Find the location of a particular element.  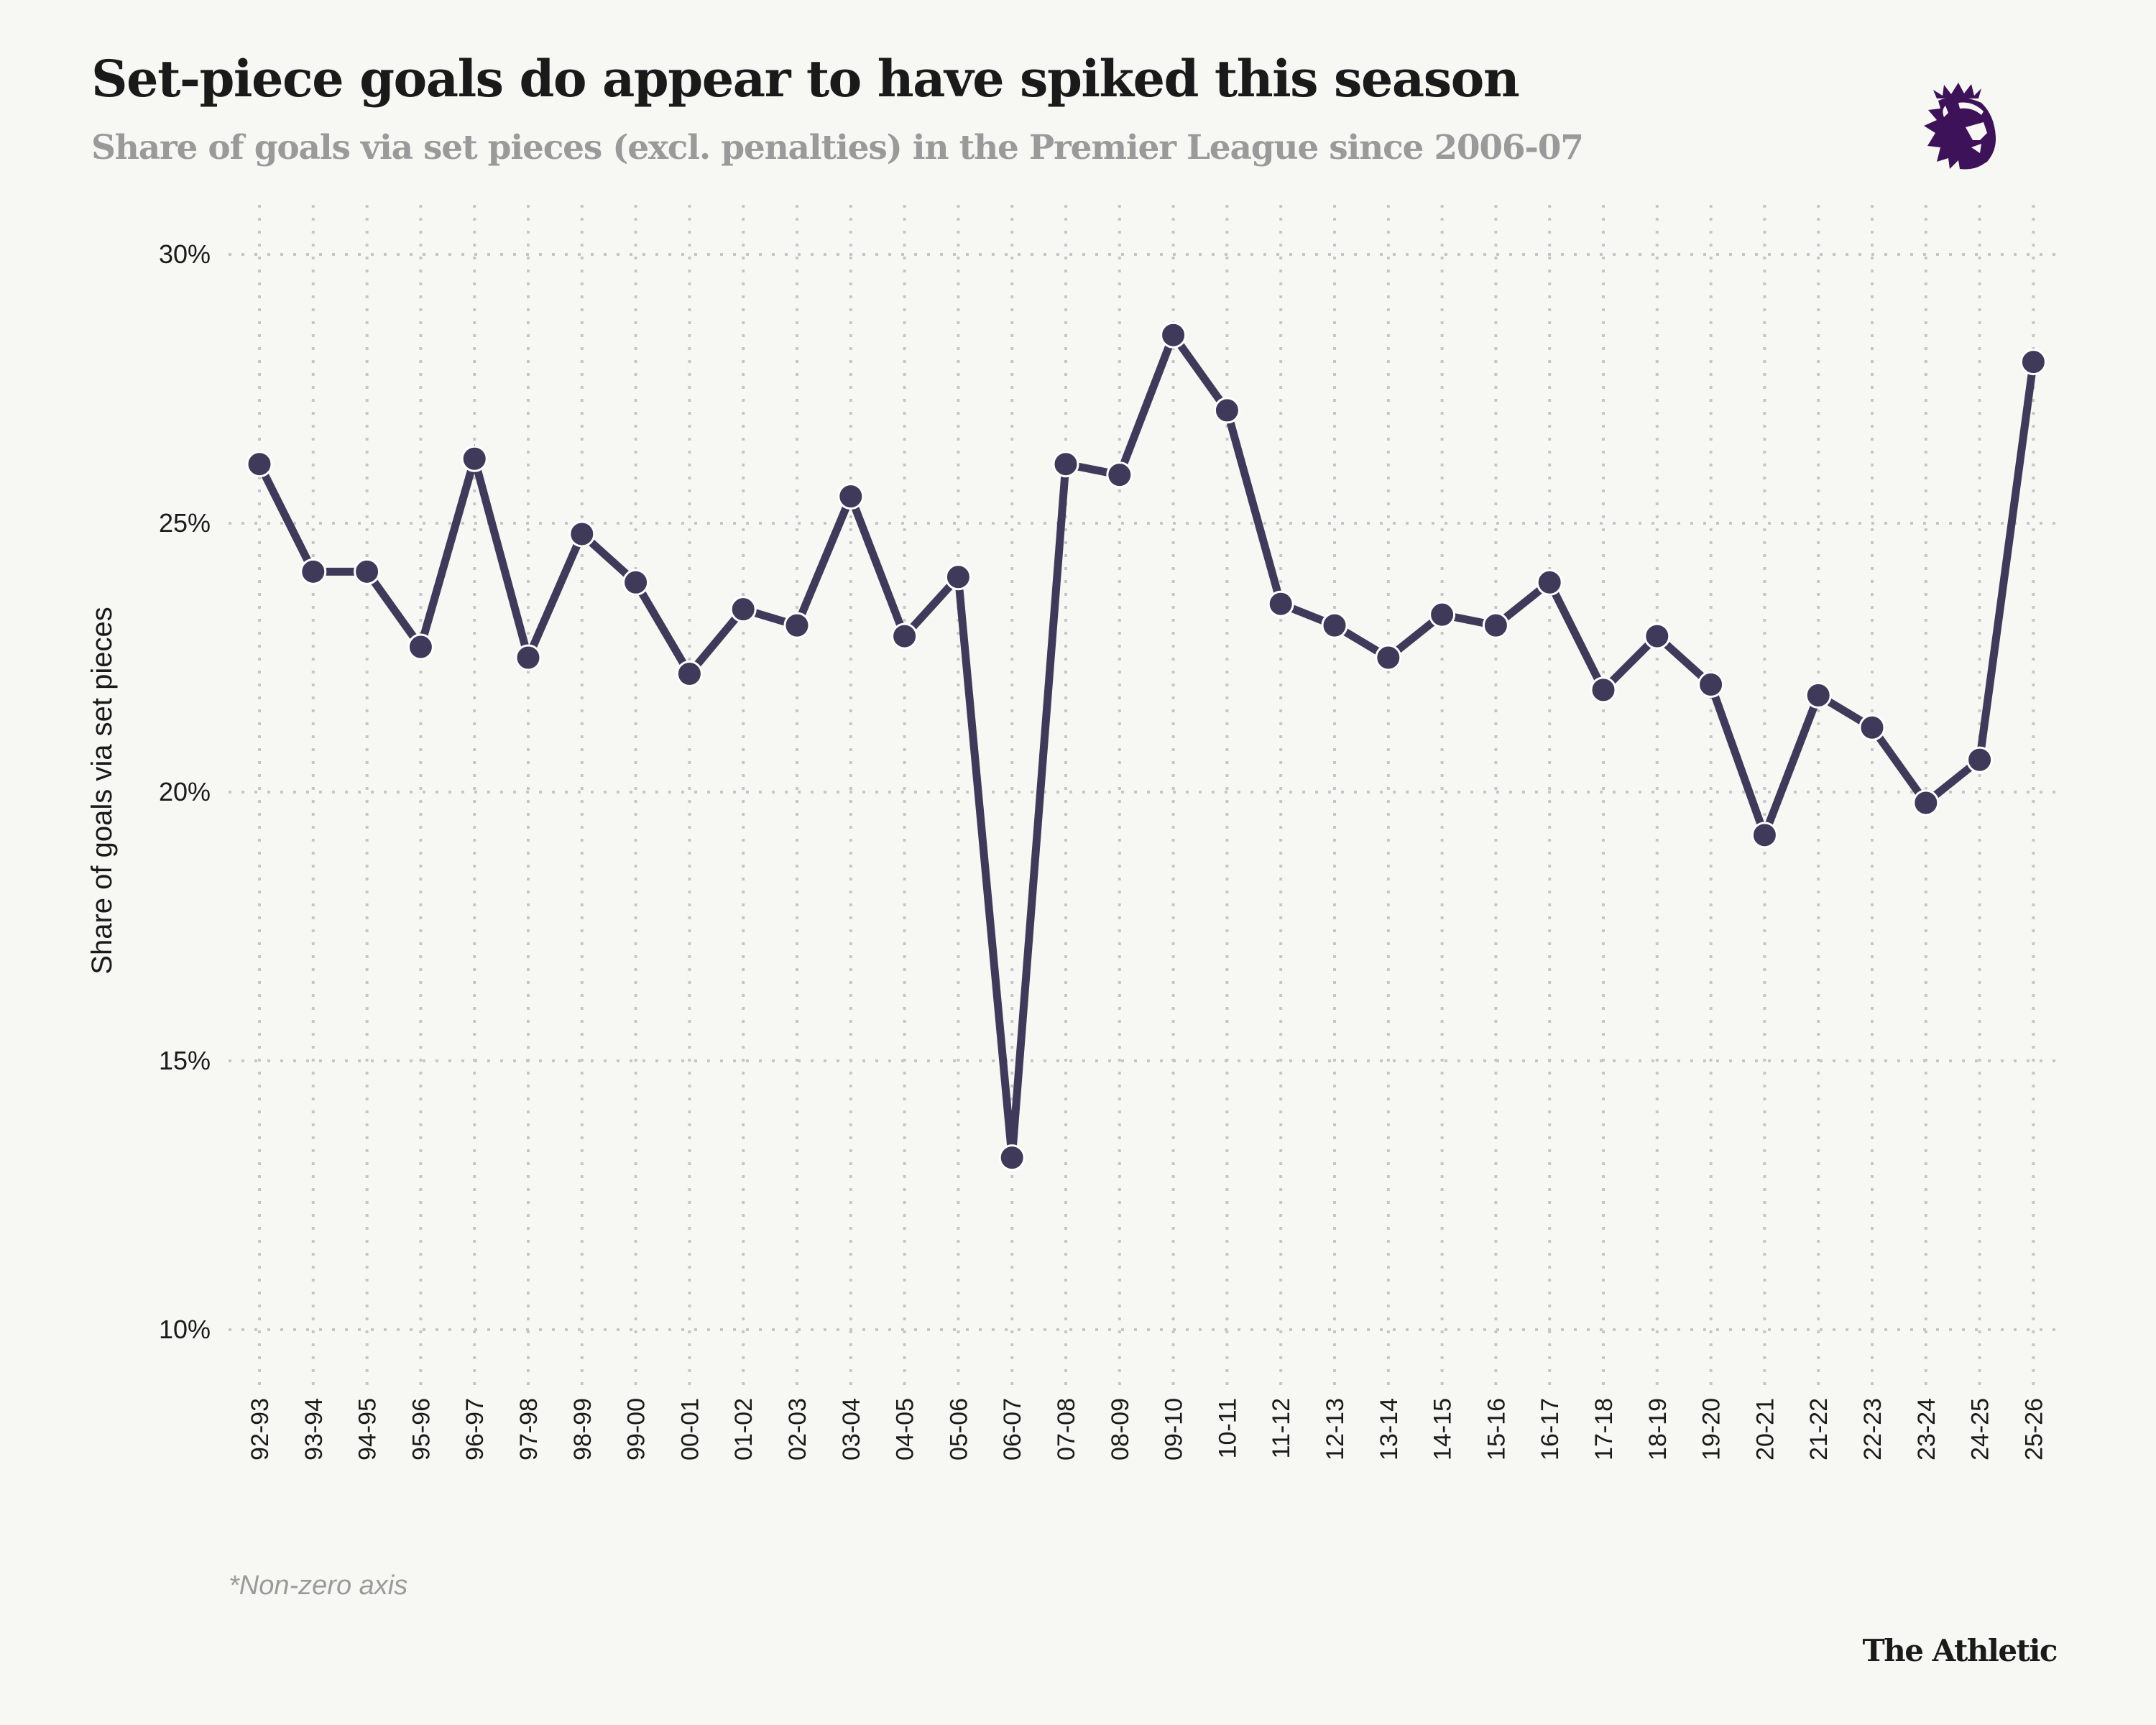

y-tick-label: 15% is located at coordinates (185, 1060).